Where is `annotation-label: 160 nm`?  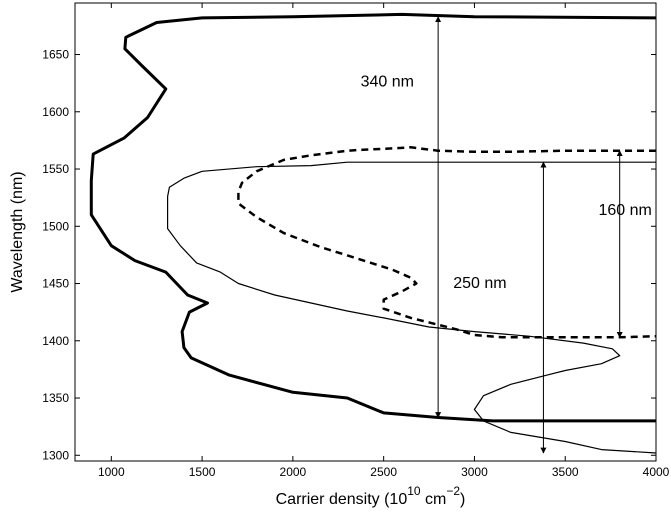
annotation-label: 160 nm is located at coordinates (624, 210).